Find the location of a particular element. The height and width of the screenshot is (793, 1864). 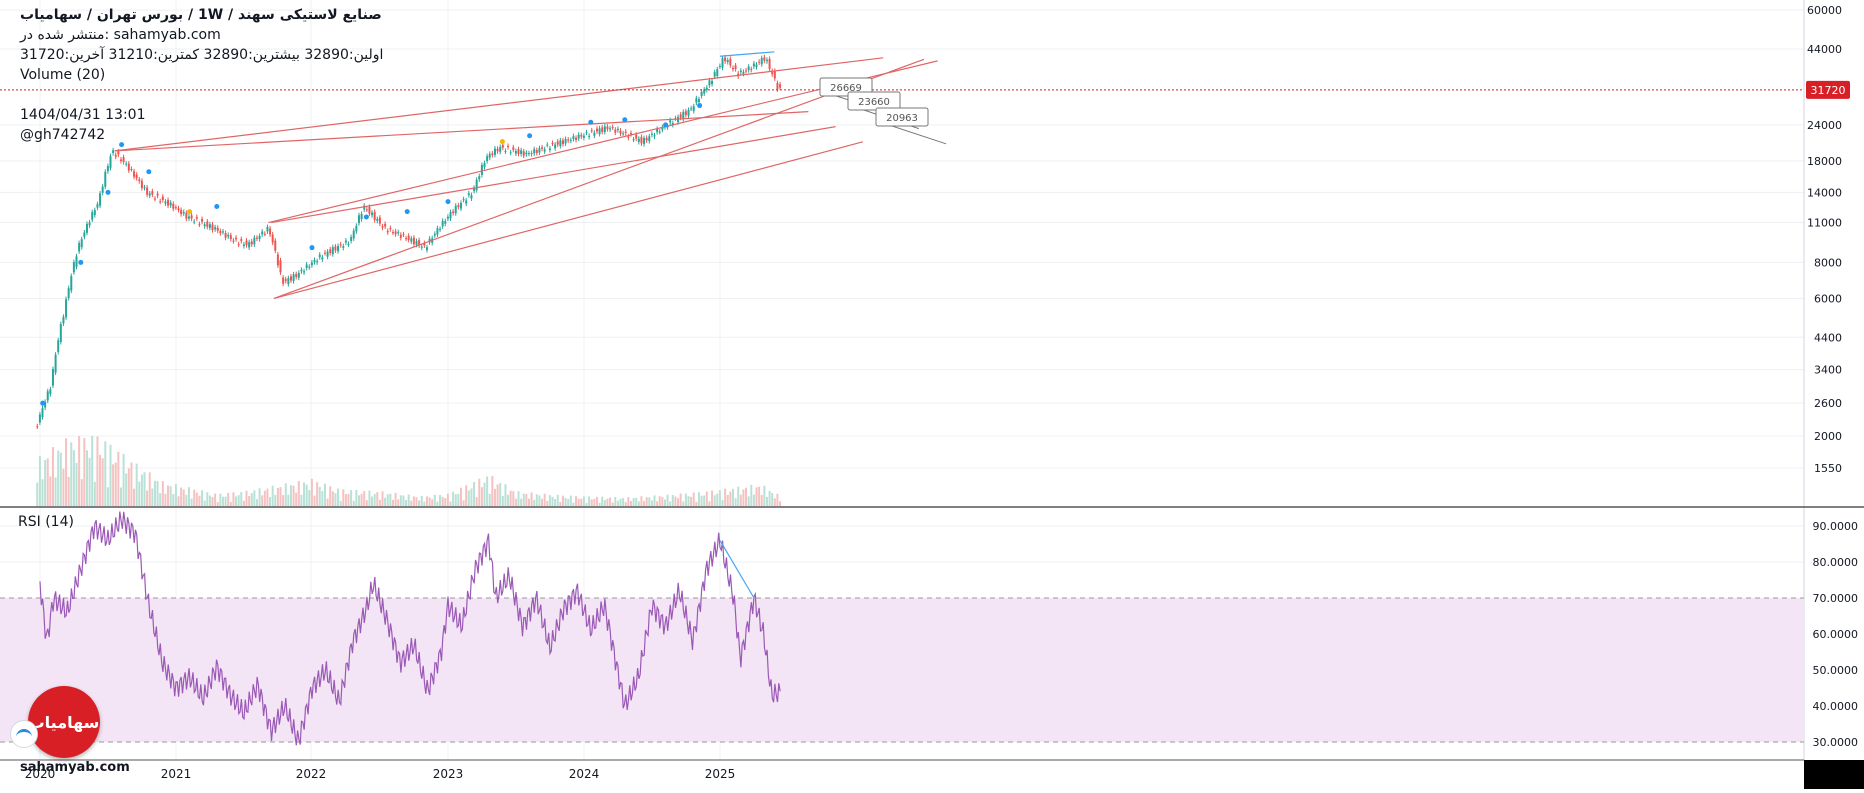

trend-line is located at coordinates (568, 220).